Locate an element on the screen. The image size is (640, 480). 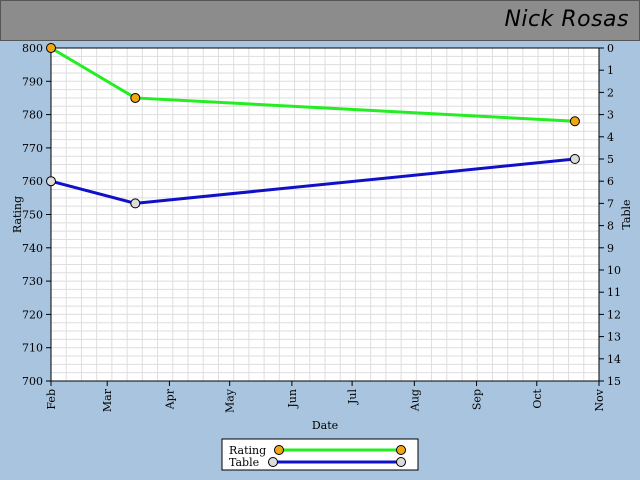
y2-tick-label: 5 is located at coordinates (610, 159).